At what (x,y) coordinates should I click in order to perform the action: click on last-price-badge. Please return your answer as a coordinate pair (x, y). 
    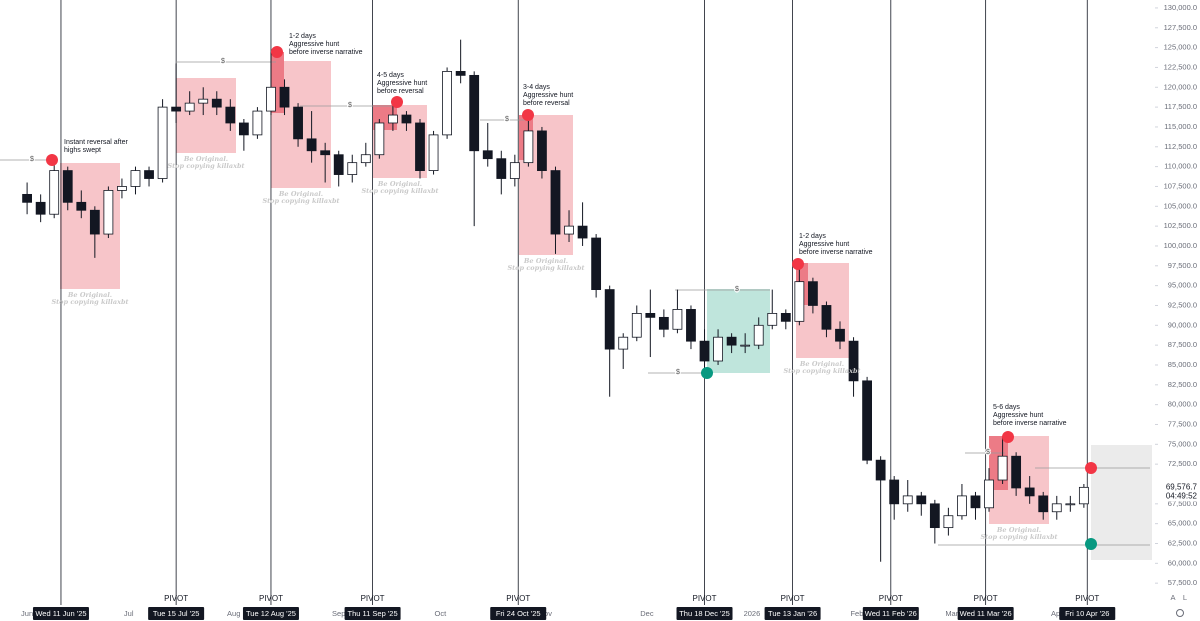
    Looking at the image, I should click on (1179, 491).